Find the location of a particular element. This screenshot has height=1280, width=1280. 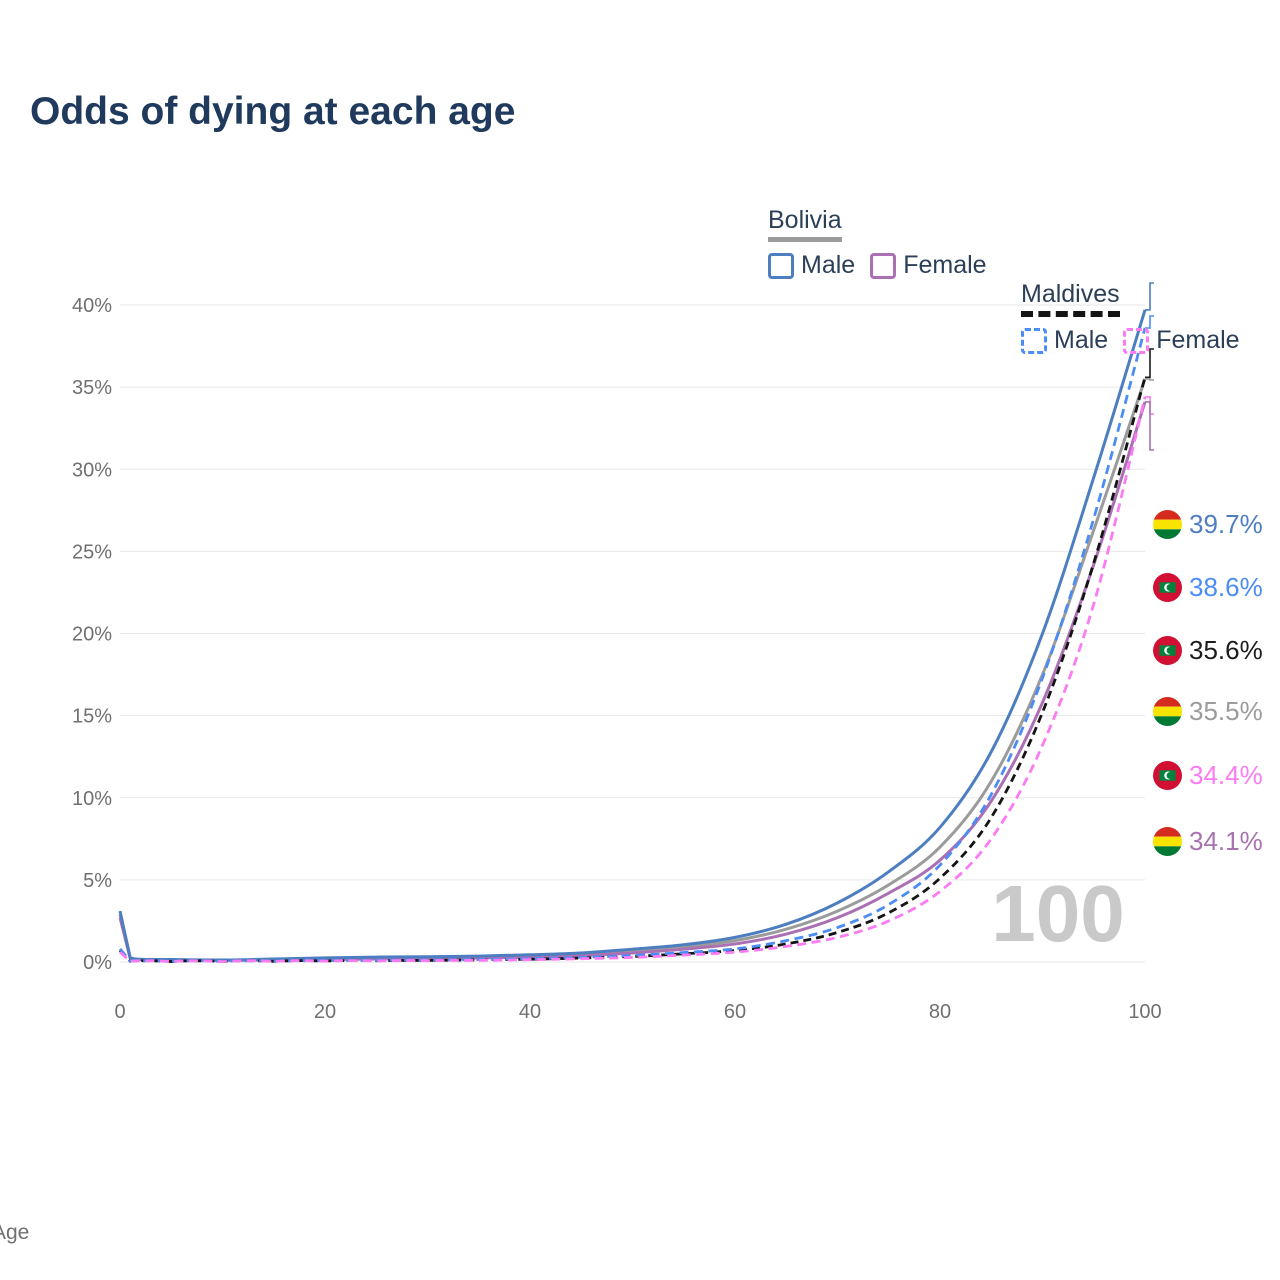

legend-label-bolivia-female: Female is located at coordinates (945, 265).